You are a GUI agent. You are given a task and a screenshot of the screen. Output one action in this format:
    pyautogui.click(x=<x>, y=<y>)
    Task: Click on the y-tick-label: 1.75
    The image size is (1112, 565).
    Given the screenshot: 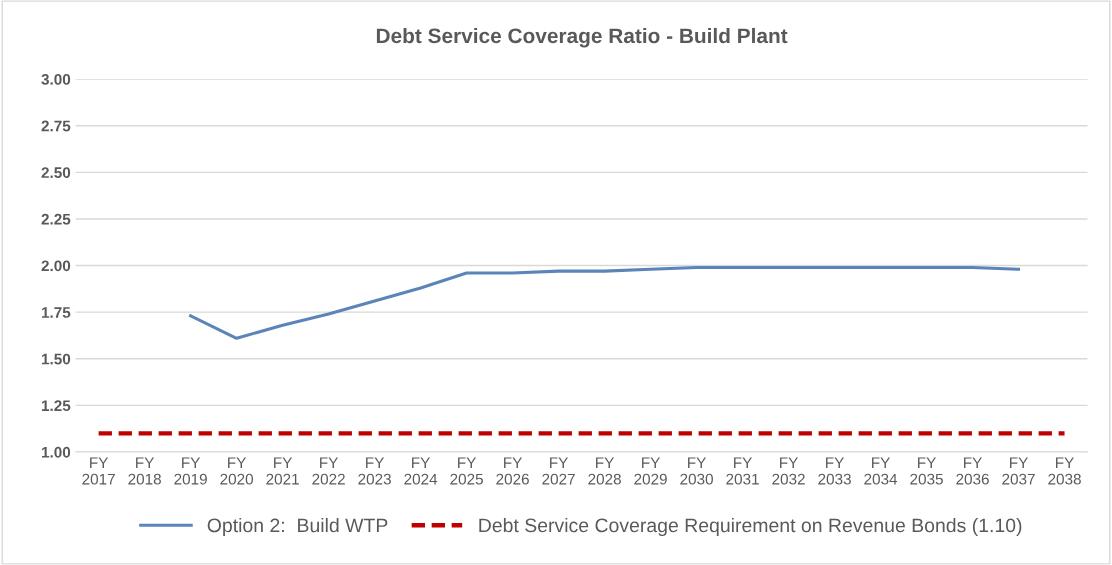 What is the action you would take?
    pyautogui.click(x=56, y=312)
    